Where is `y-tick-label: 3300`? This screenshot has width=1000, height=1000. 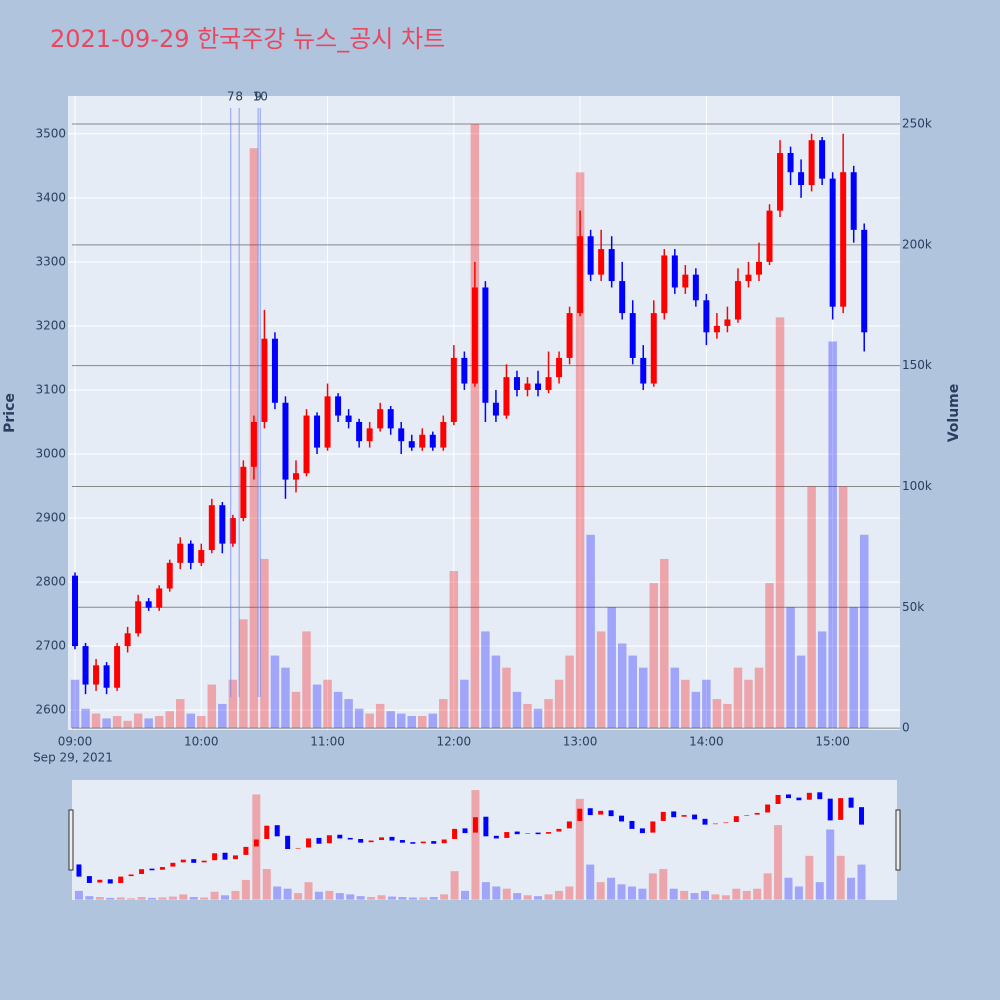 y-tick-label: 3300 is located at coordinates (50, 261).